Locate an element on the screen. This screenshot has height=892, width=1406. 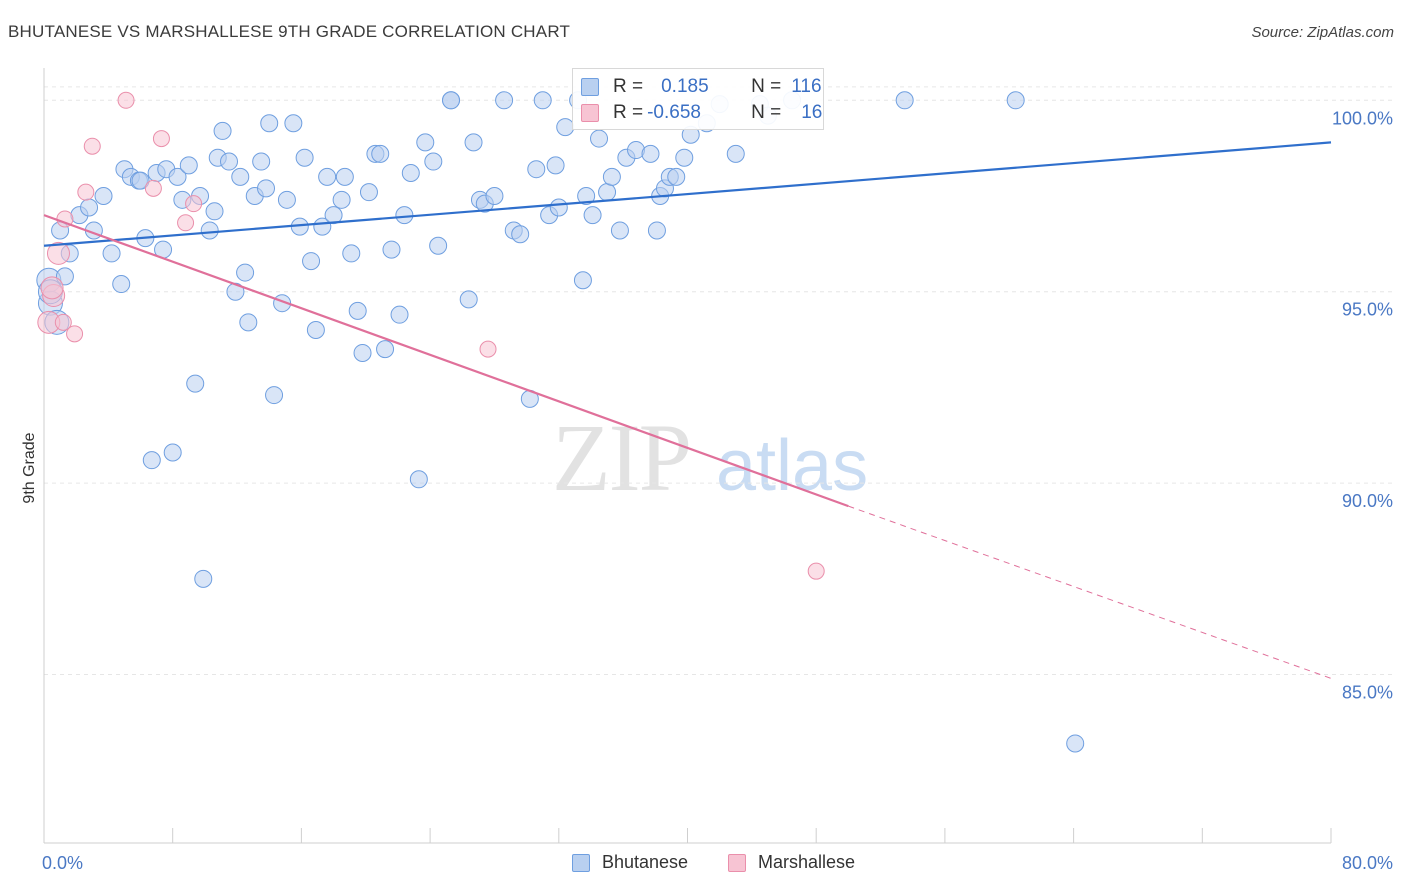
bhutanese-trend-line is located at coordinates (687, 194).